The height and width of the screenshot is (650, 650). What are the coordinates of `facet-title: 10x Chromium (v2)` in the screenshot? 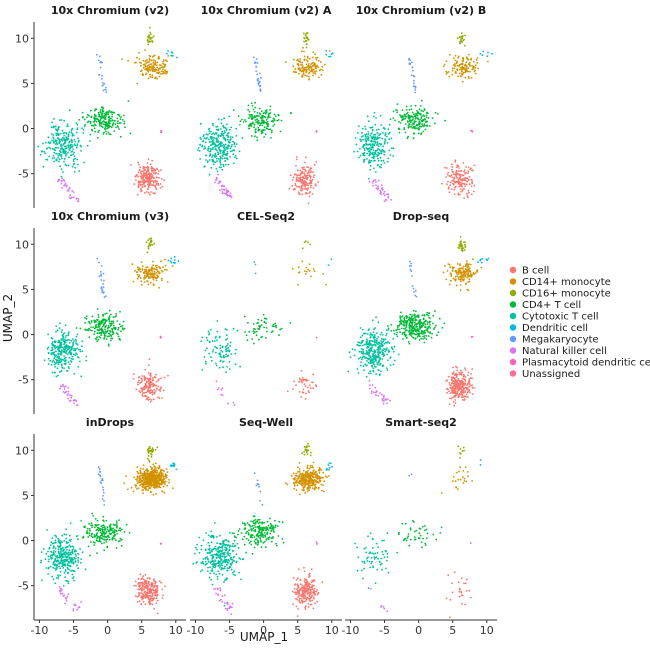 It's located at (110, 10).